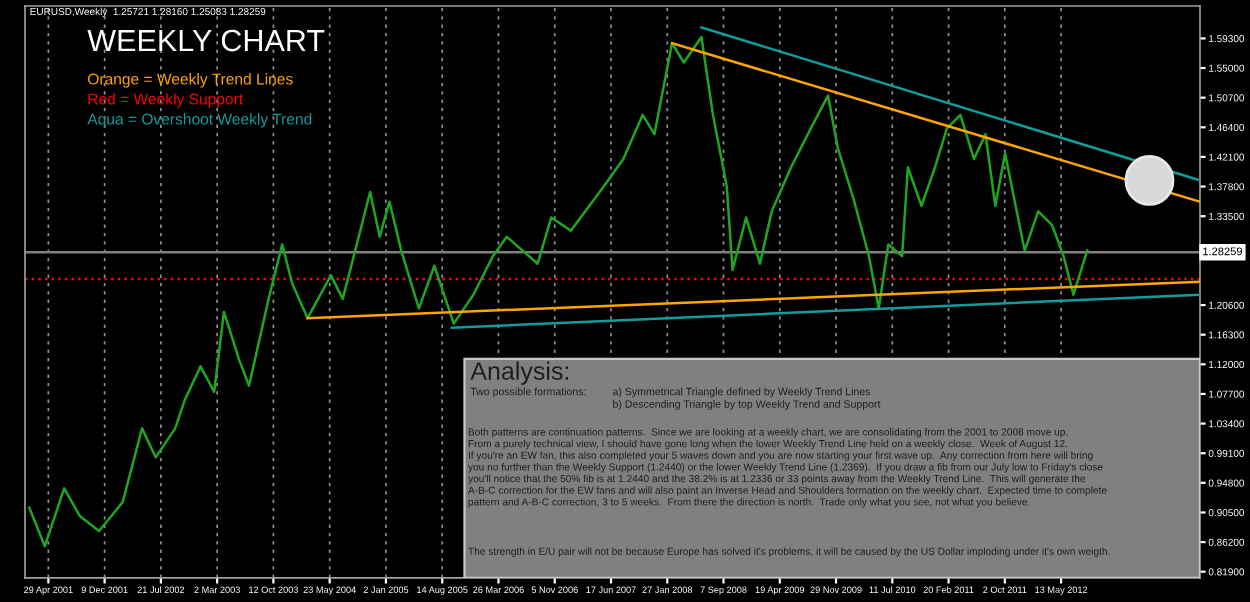 This screenshot has width=1250, height=602. Describe the element at coordinates (206, 40) in the screenshot. I see `text: WEEKLY CHART` at that location.